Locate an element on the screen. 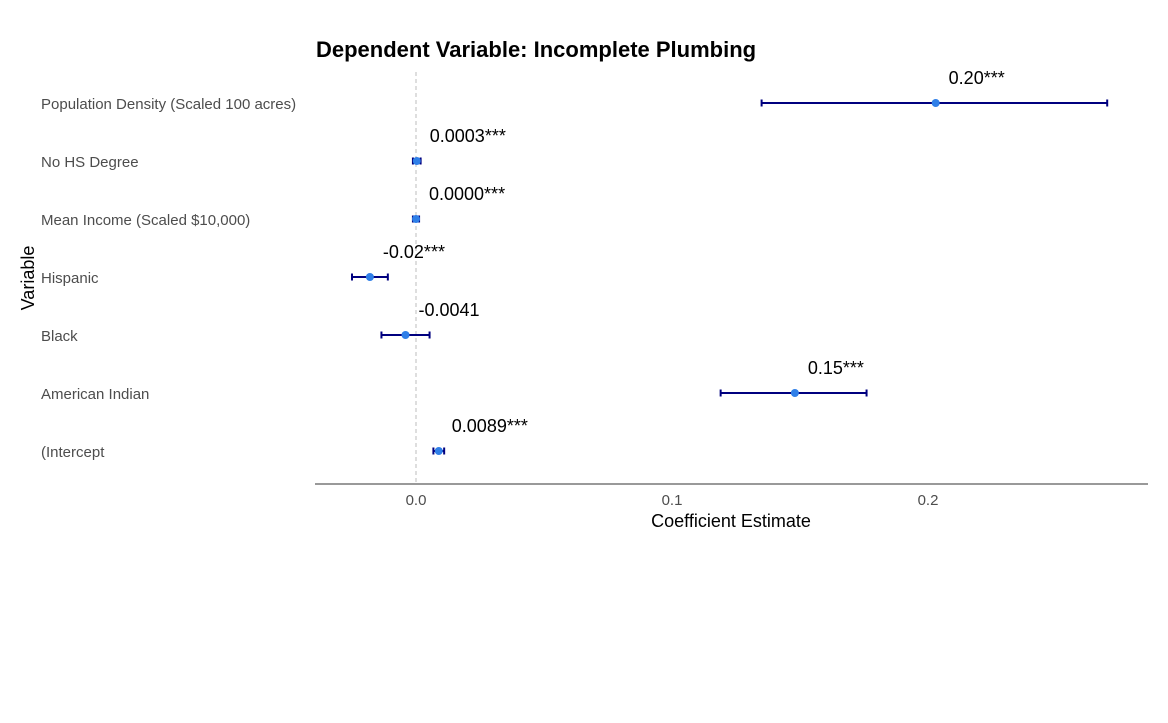 The height and width of the screenshot is (723, 1168). y-axis-title: Variable is located at coordinates (28, 278).